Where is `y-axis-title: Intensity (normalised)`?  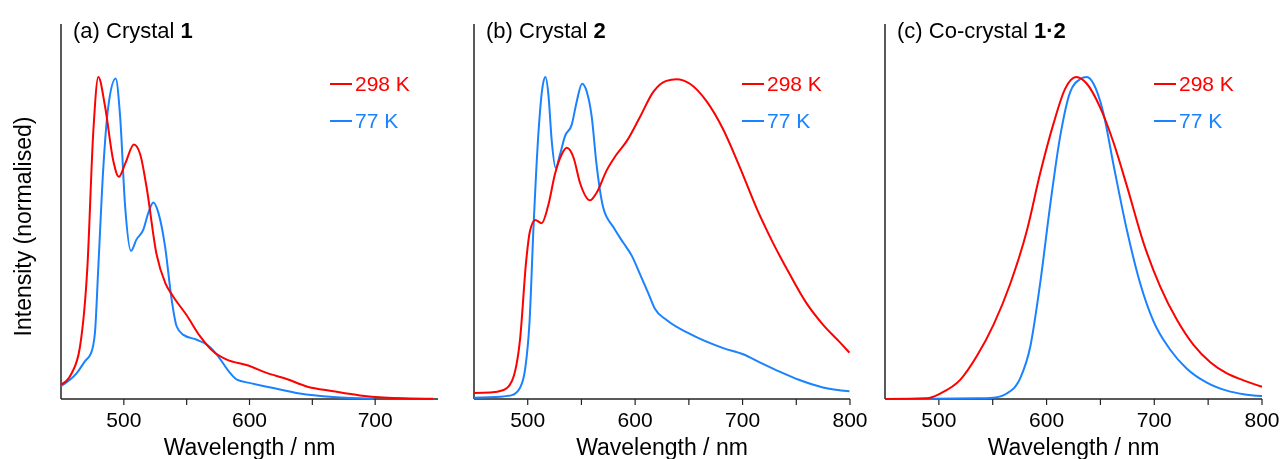 y-axis-title: Intensity (normalised) is located at coordinates (23, 226).